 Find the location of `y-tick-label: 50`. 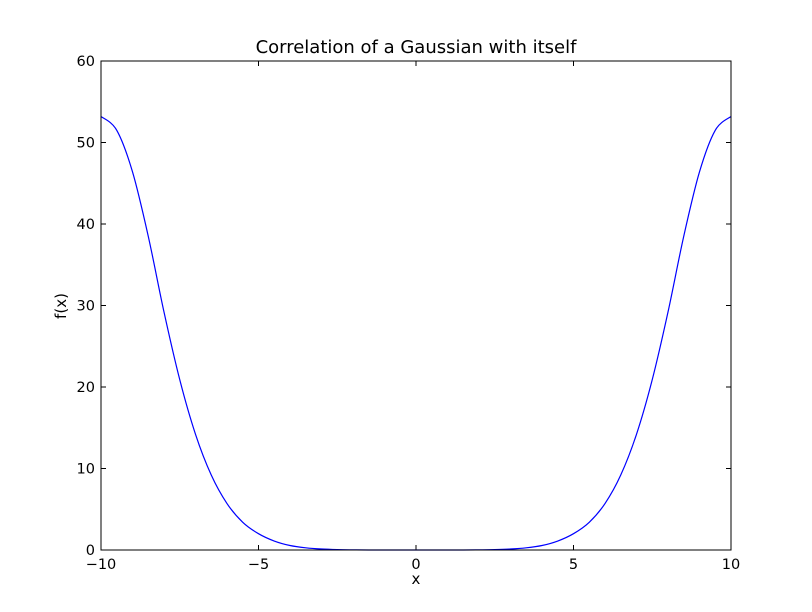

y-tick-label: 50 is located at coordinates (86, 144).